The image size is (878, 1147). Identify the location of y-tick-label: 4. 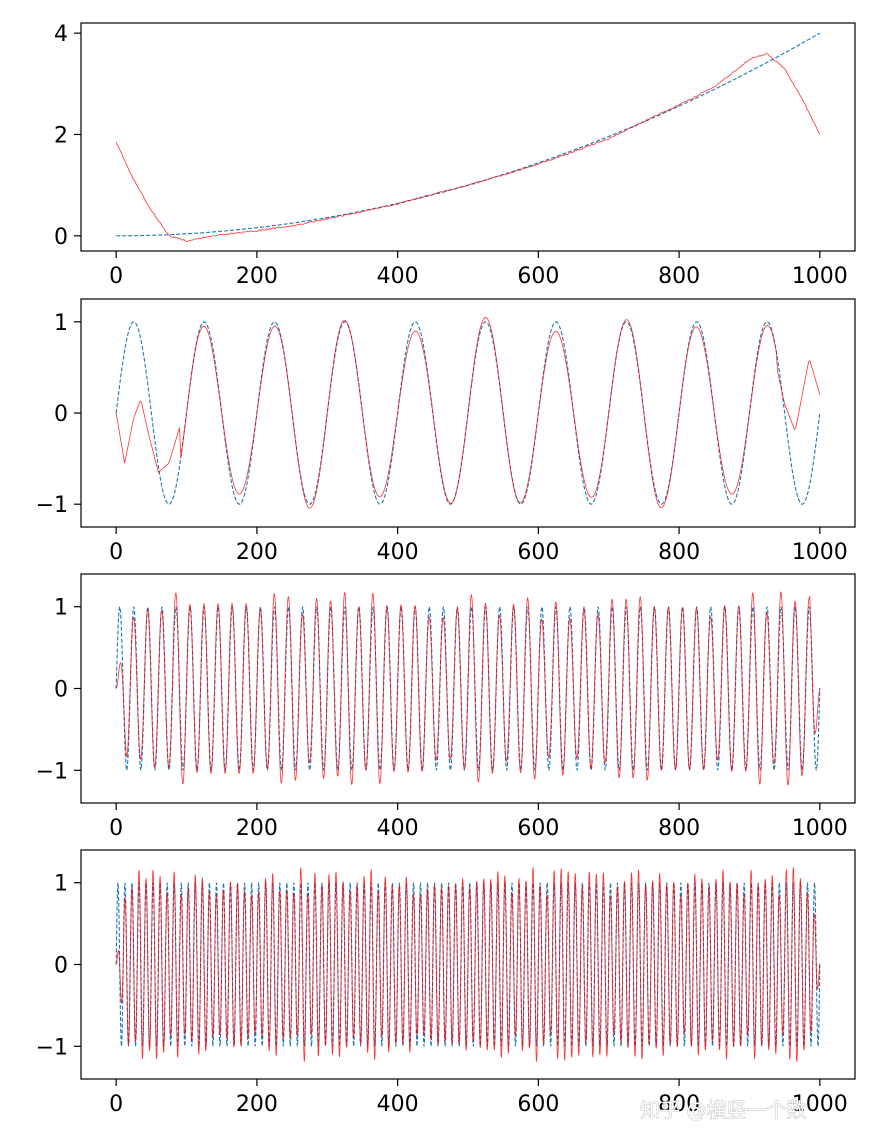
(61, 34).